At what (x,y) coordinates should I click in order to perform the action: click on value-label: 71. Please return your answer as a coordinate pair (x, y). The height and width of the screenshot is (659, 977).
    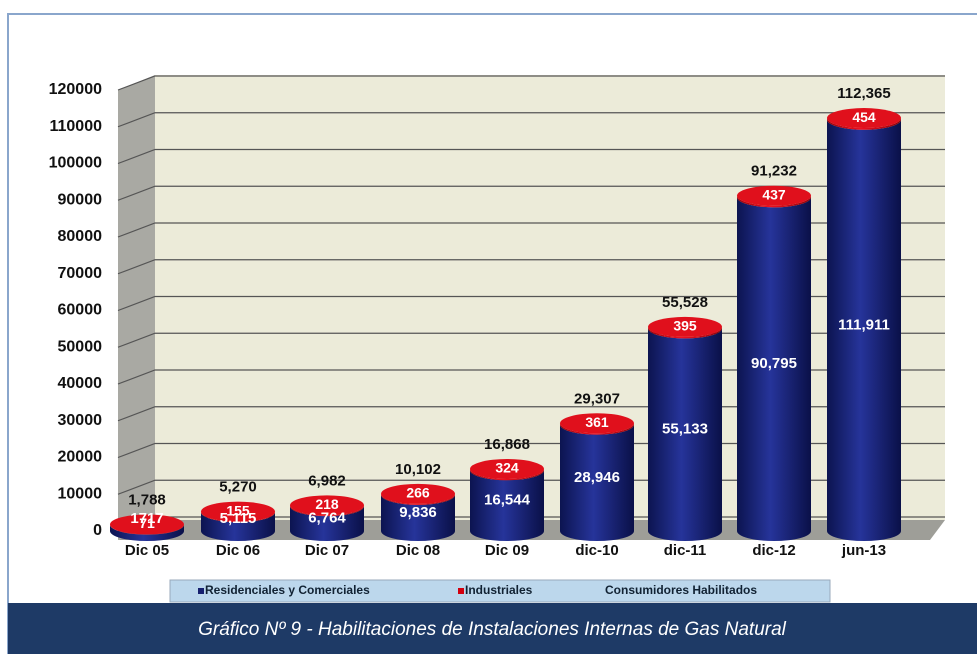
    Looking at the image, I should click on (147, 523).